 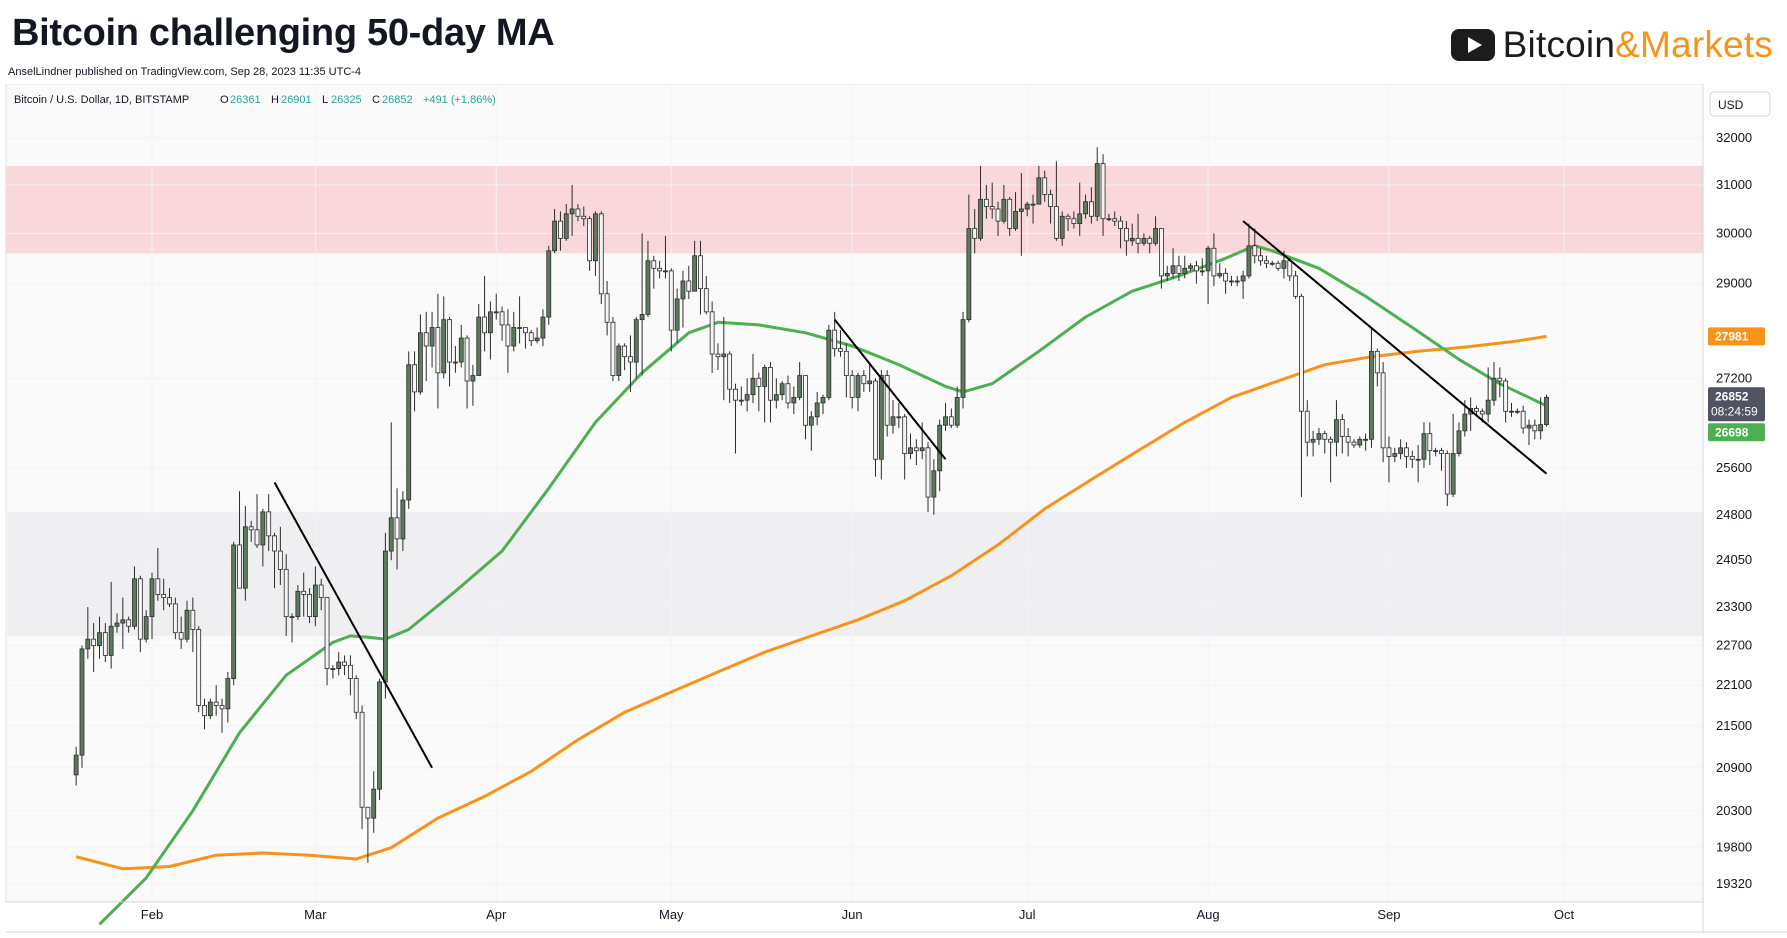 What do you see at coordinates (1731, 105) in the screenshot?
I see `currency-label: USD` at bounding box center [1731, 105].